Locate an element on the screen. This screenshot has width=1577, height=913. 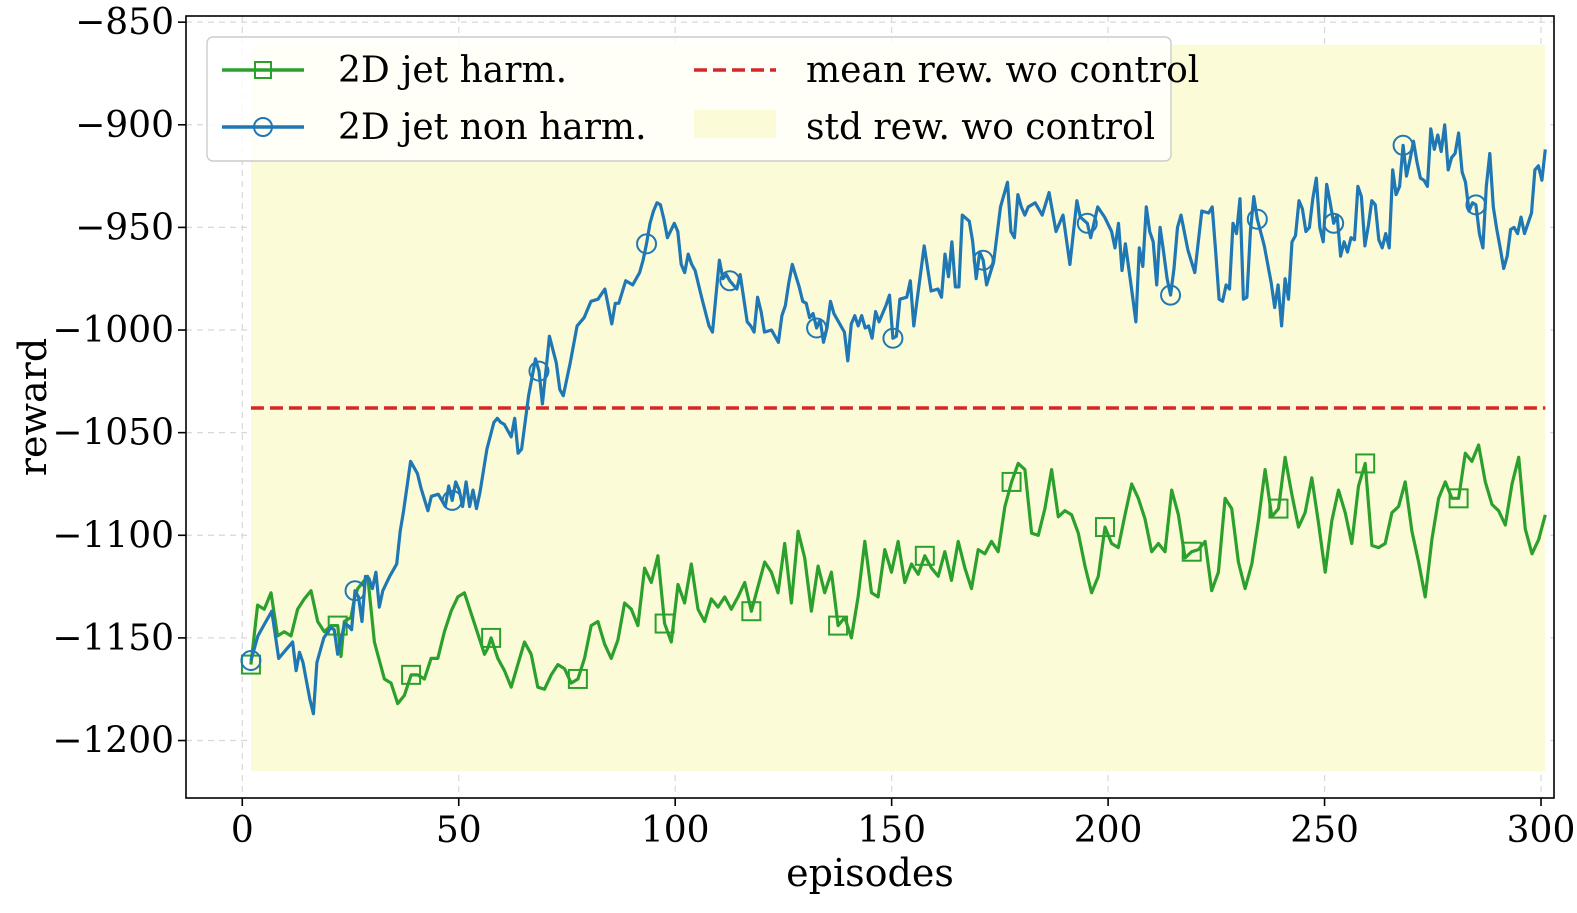
y-tick-label-4: −1050 is located at coordinates (113, 433).